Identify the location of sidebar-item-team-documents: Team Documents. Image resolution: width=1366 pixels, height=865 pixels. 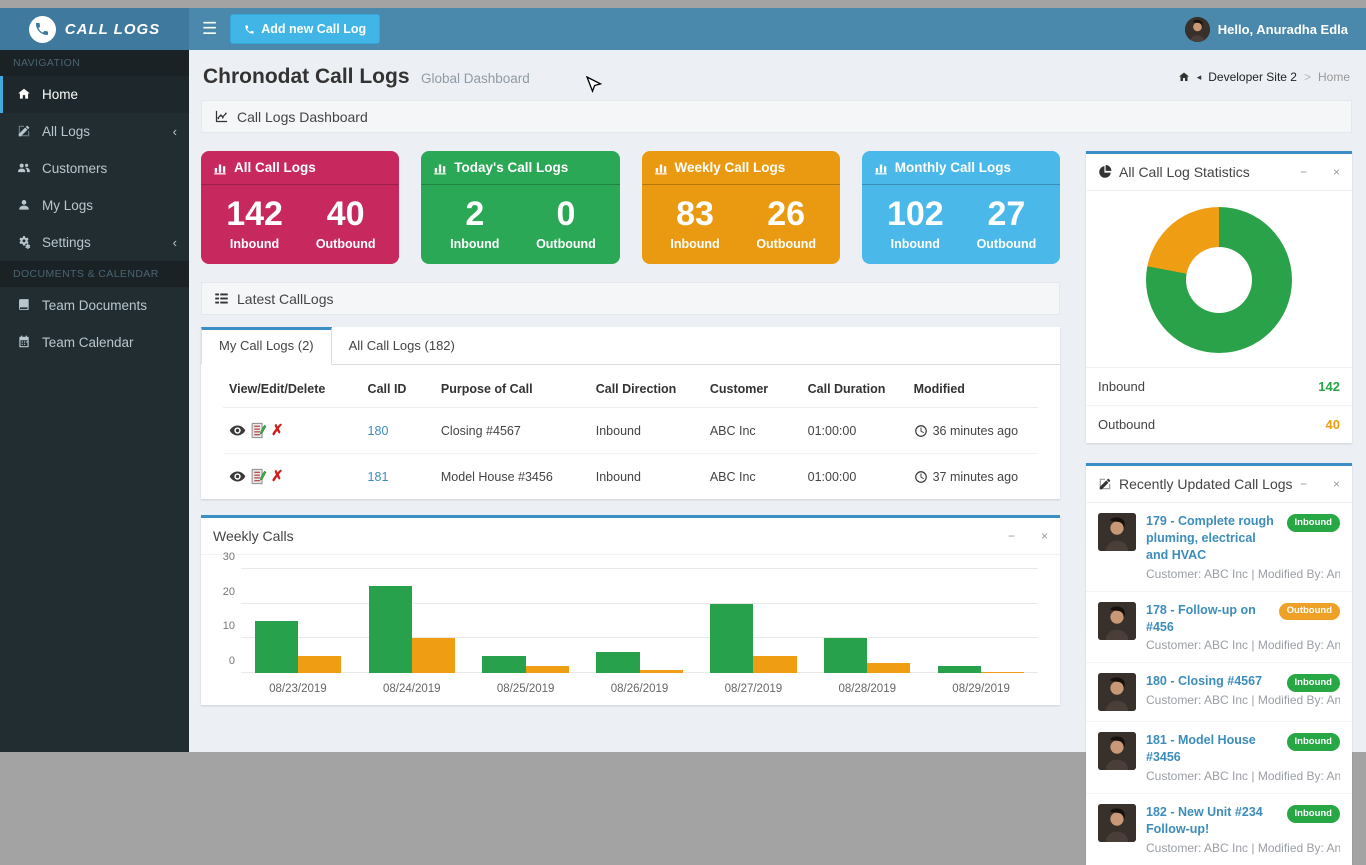
(94, 305).